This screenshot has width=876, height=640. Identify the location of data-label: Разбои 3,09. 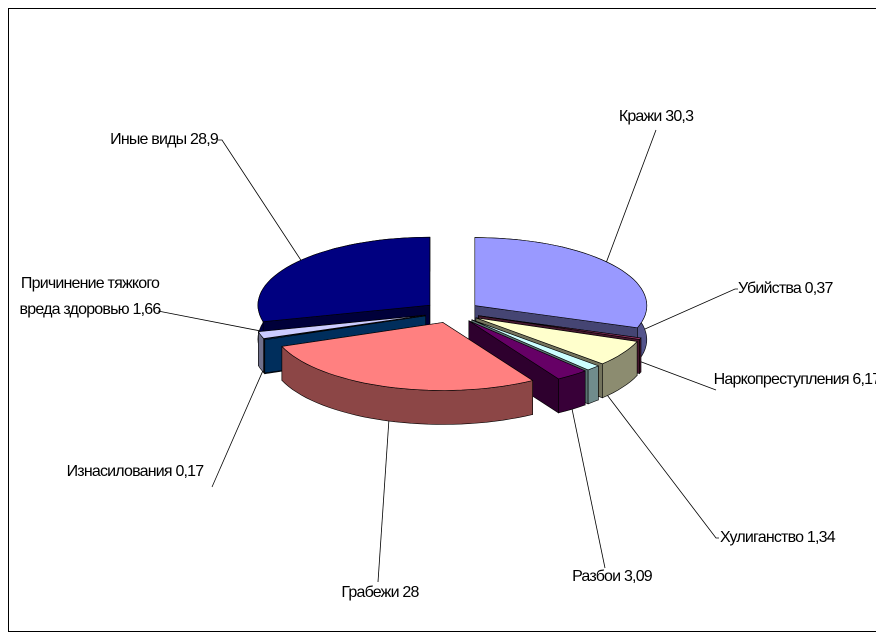
(612, 577).